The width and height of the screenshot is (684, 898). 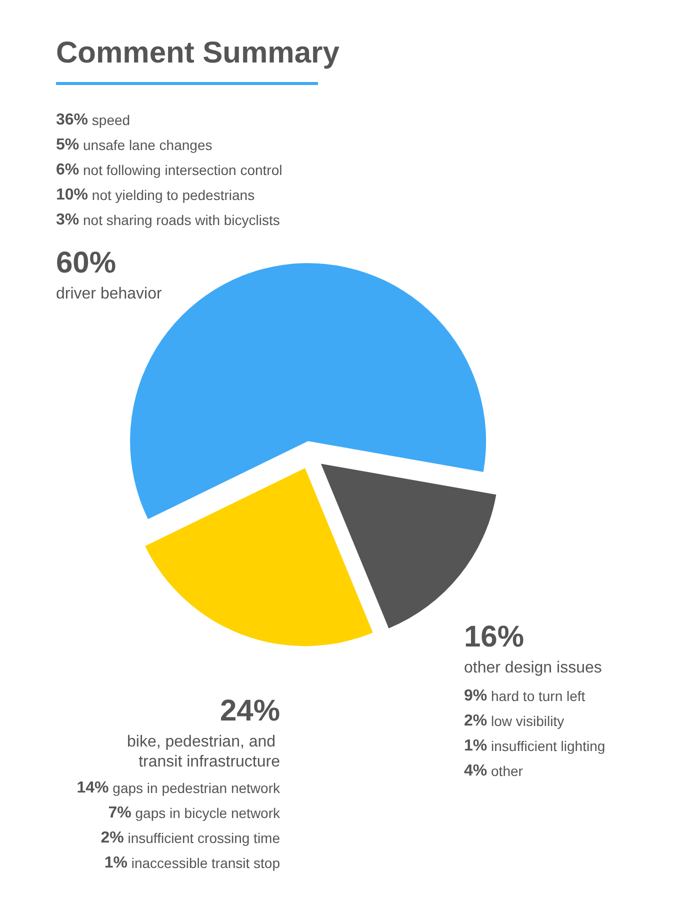 I want to click on data-label: 60%, so click(x=86, y=263).